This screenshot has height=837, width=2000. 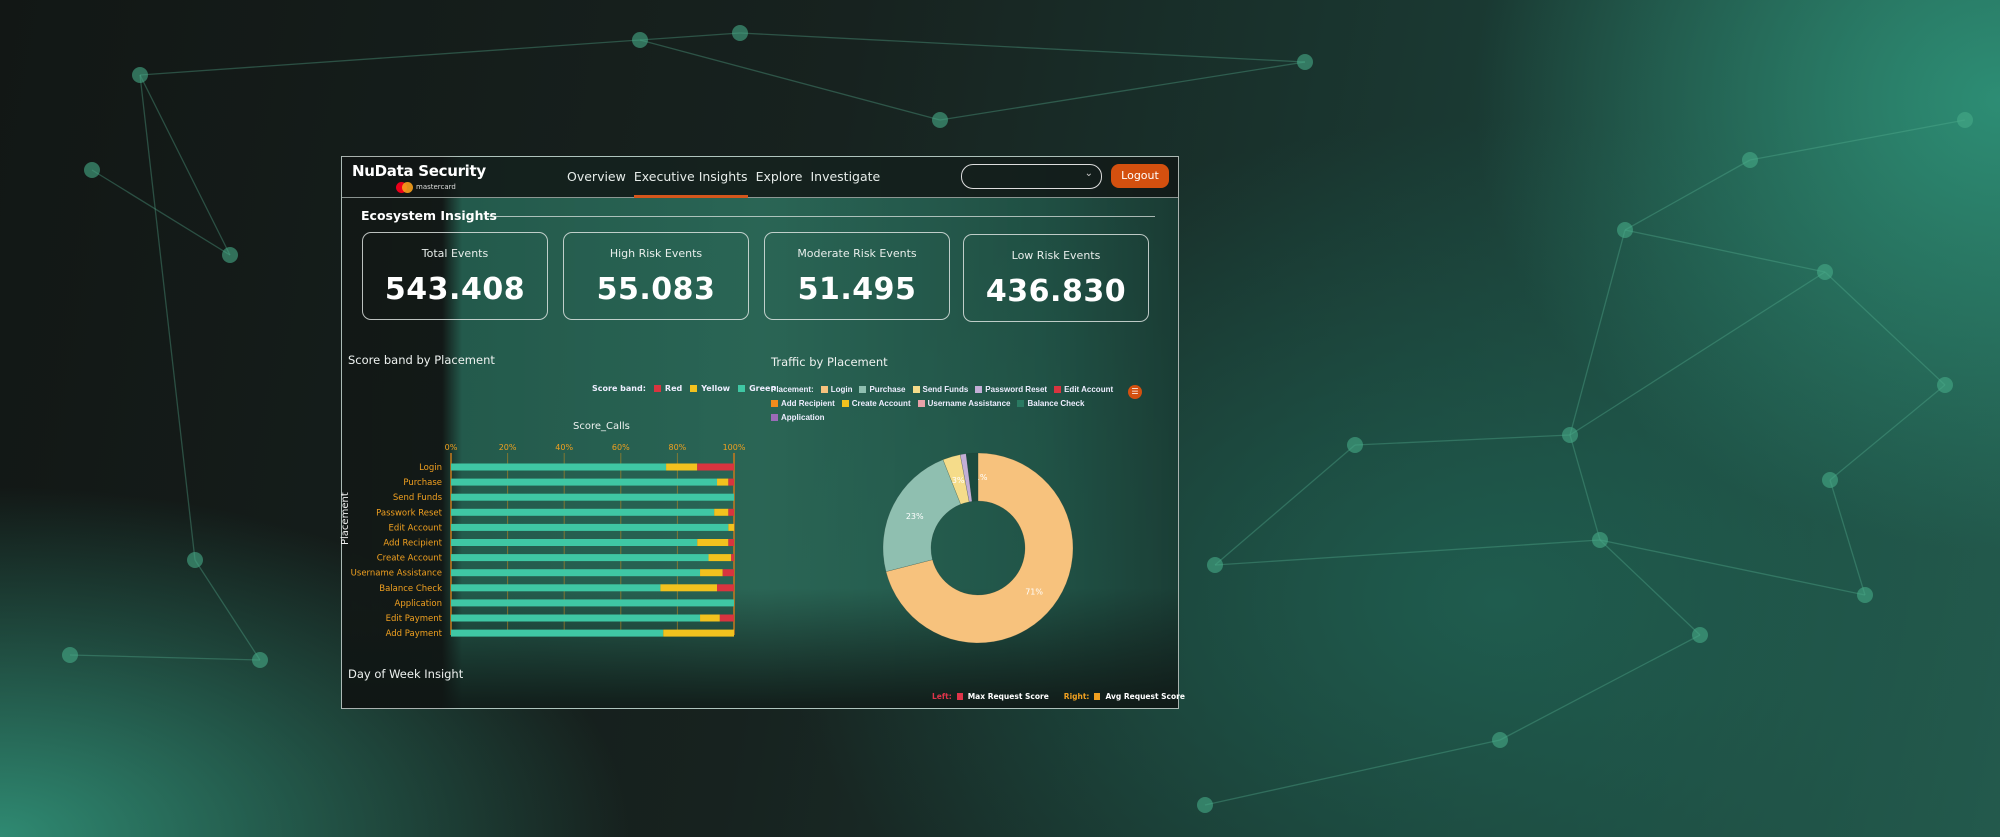 I want to click on legend-list-icon: ☰, so click(x=1135, y=392).